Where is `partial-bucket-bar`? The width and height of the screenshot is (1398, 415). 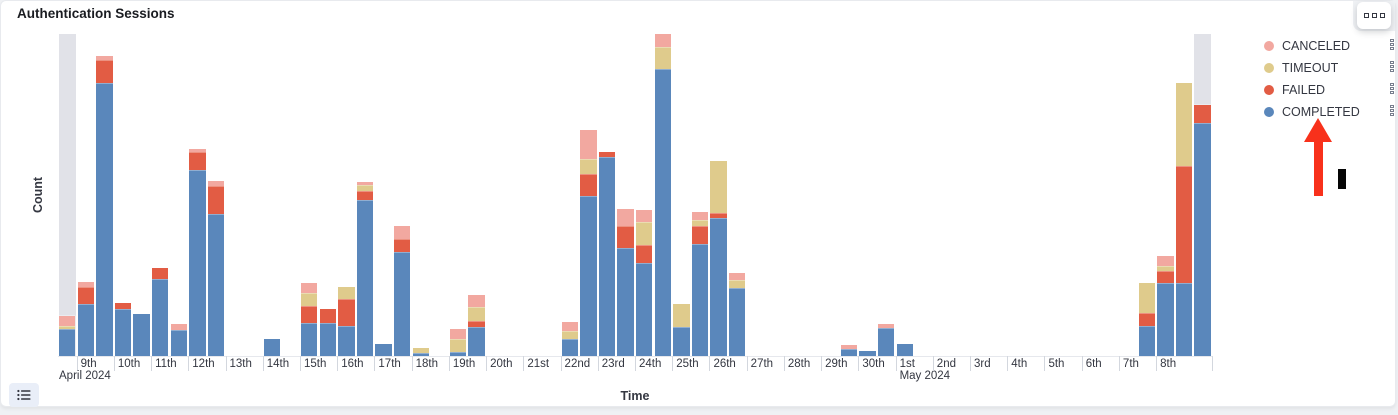 partial-bucket-bar is located at coordinates (67, 195).